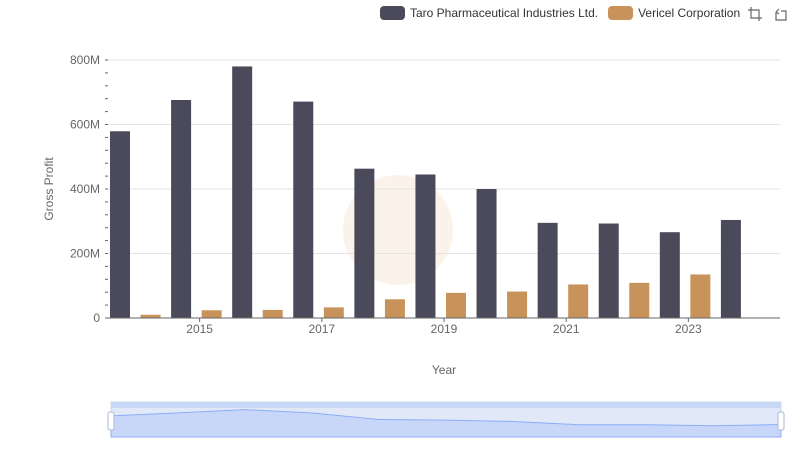 The height and width of the screenshot is (461, 800). I want to click on x-tick-label: 2019, so click(444, 329).